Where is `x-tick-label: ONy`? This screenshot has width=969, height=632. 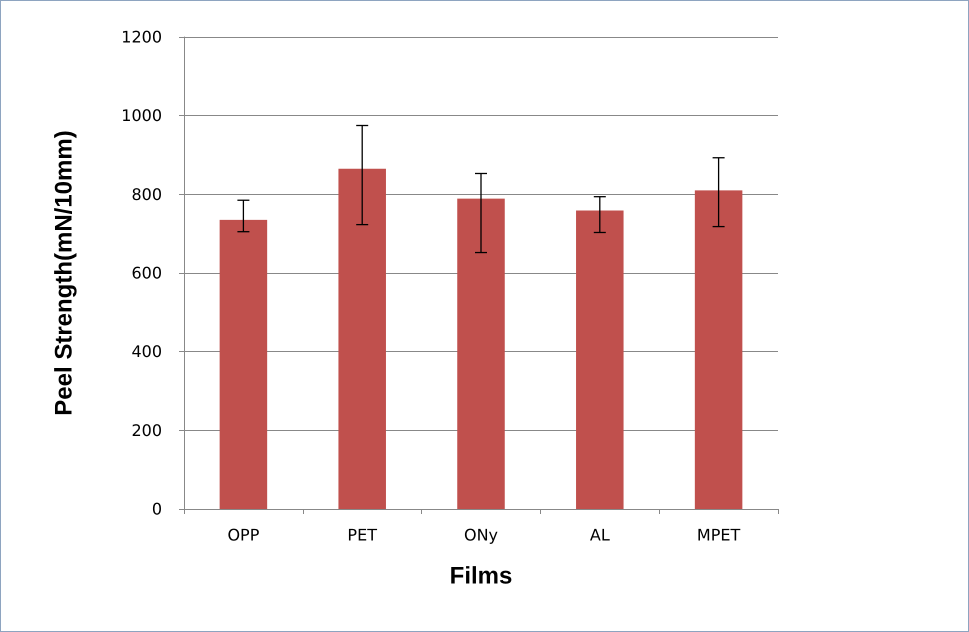 x-tick-label: ONy is located at coordinates (481, 535).